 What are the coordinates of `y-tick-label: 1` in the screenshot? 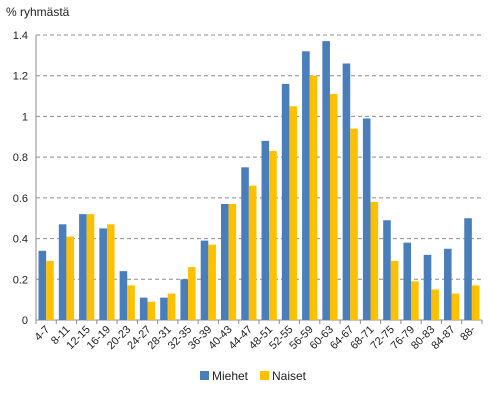 It's located at (25, 117).